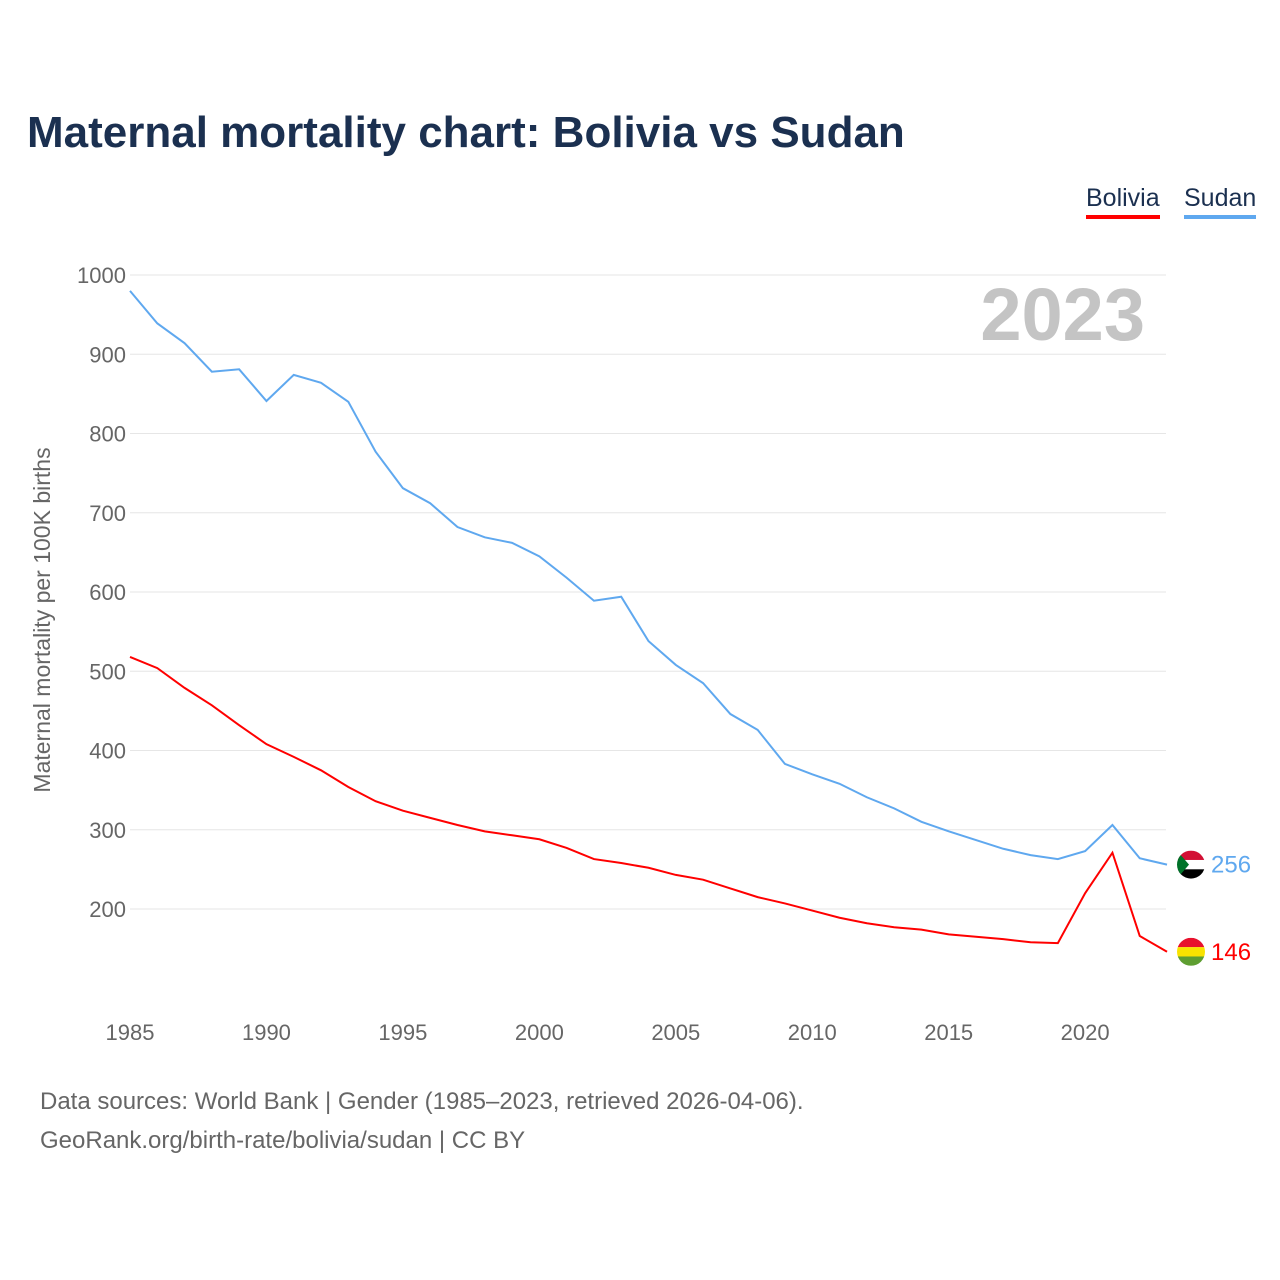 This screenshot has height=1280, width=1280. I want to click on end-value-label: 256, so click(1231, 865).